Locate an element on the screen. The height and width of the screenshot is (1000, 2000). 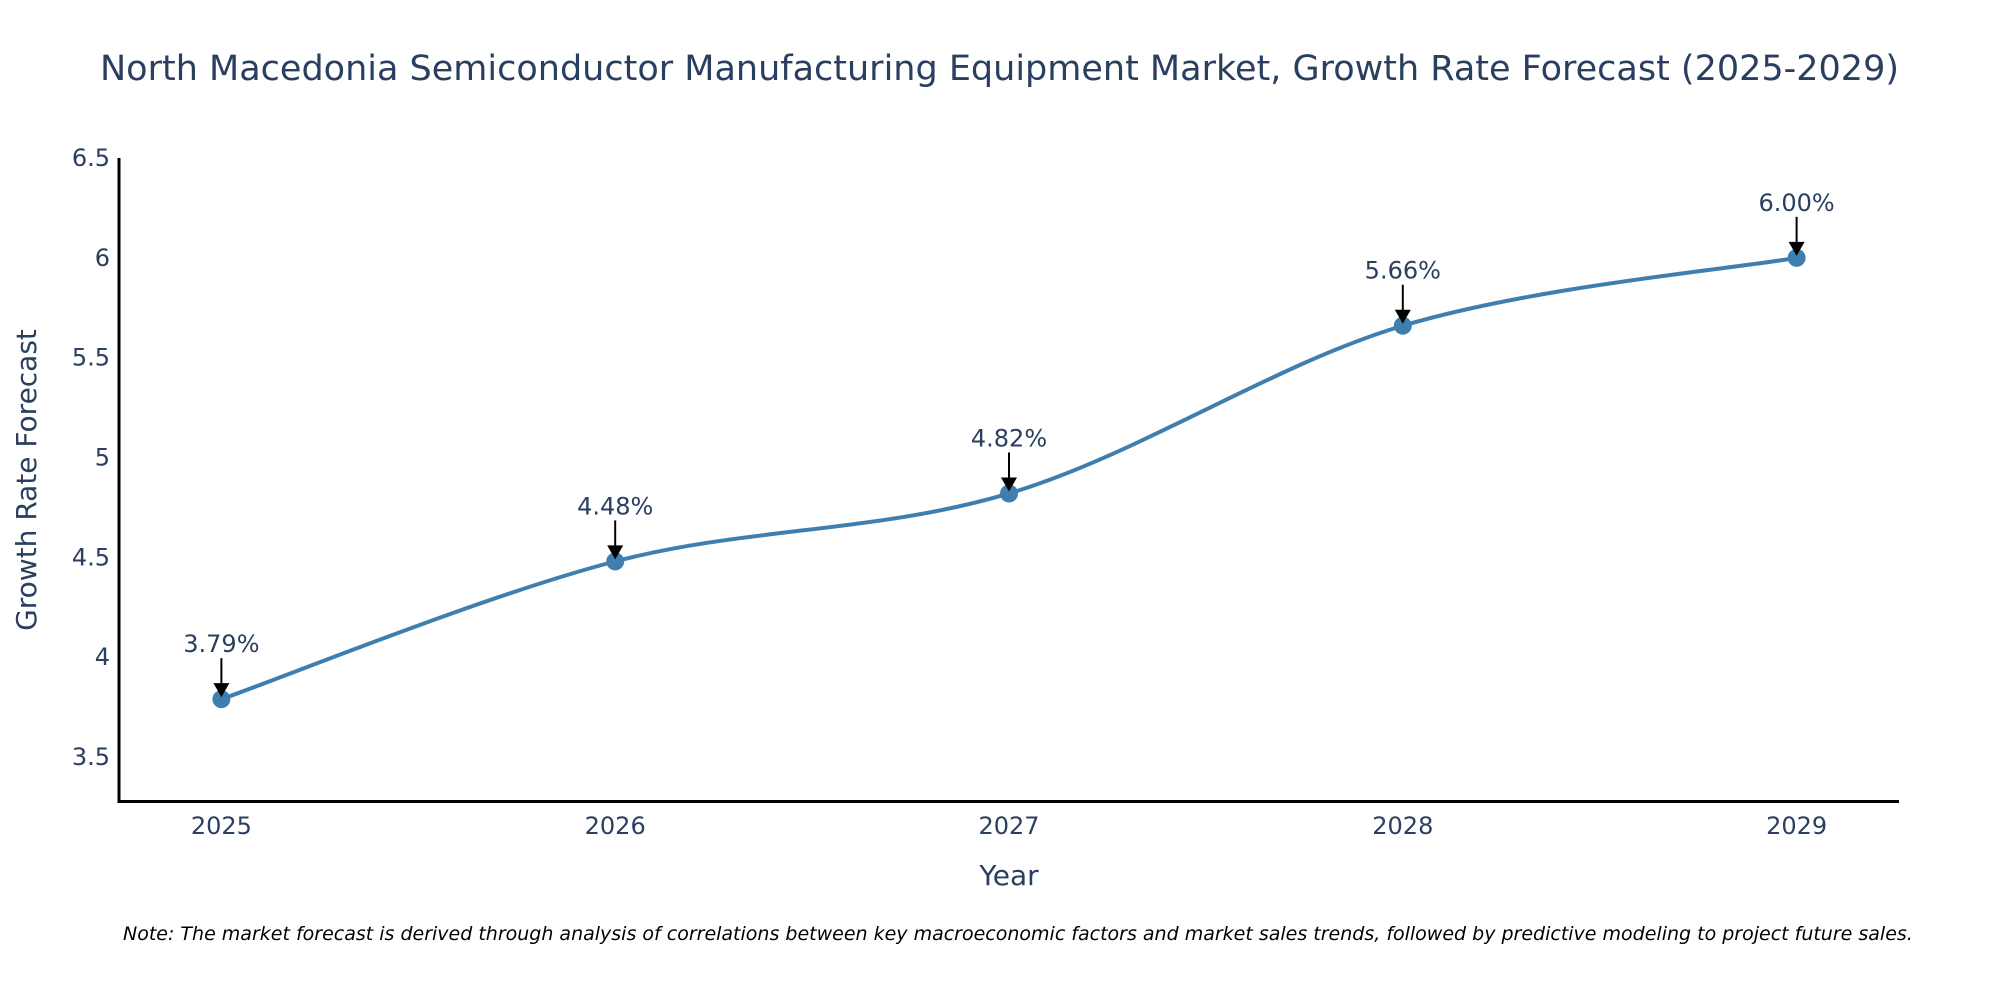
y-axis-ticks: 3.5 4 4.5 5 5.5 6 6.5 is located at coordinates (91, 457).